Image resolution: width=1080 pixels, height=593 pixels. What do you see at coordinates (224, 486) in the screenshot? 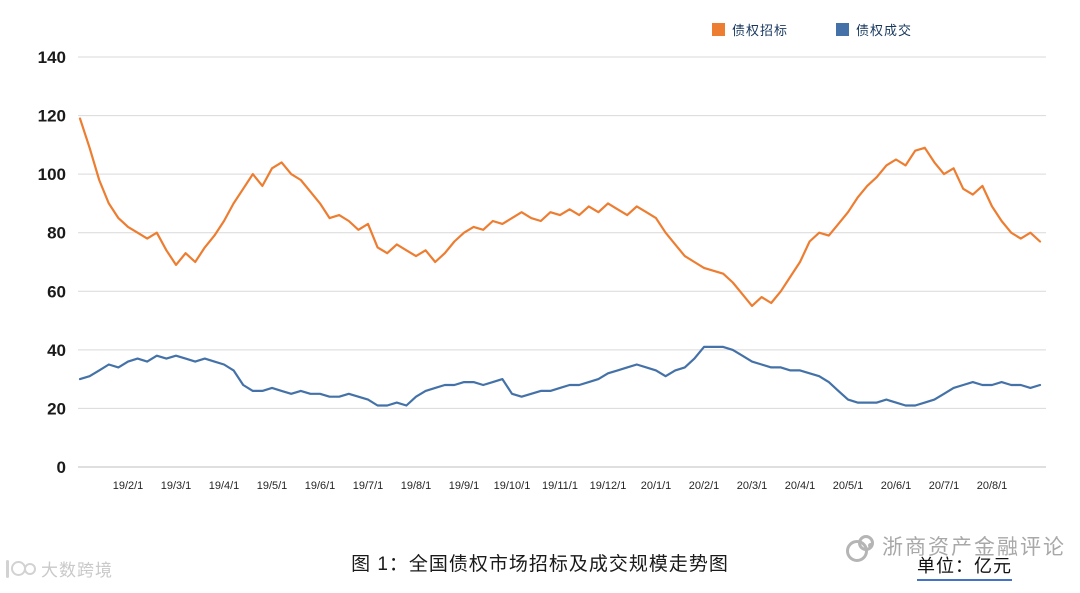
I see `x-tick-label: 19/4/1` at bounding box center [224, 486].